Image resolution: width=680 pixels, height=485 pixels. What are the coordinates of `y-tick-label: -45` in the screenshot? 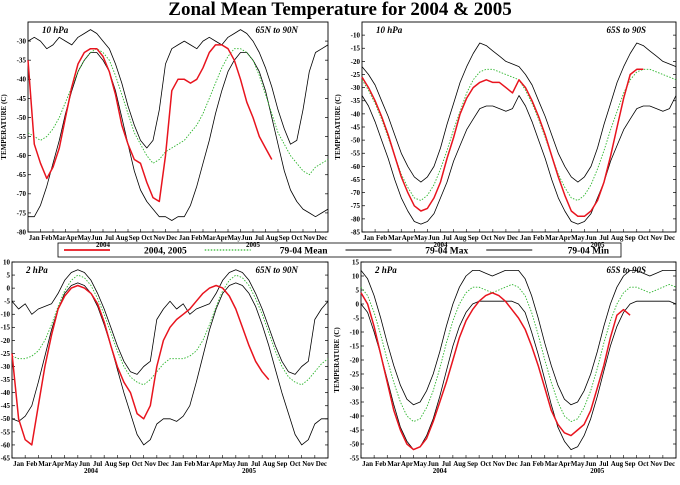 It's located at (355, 430).